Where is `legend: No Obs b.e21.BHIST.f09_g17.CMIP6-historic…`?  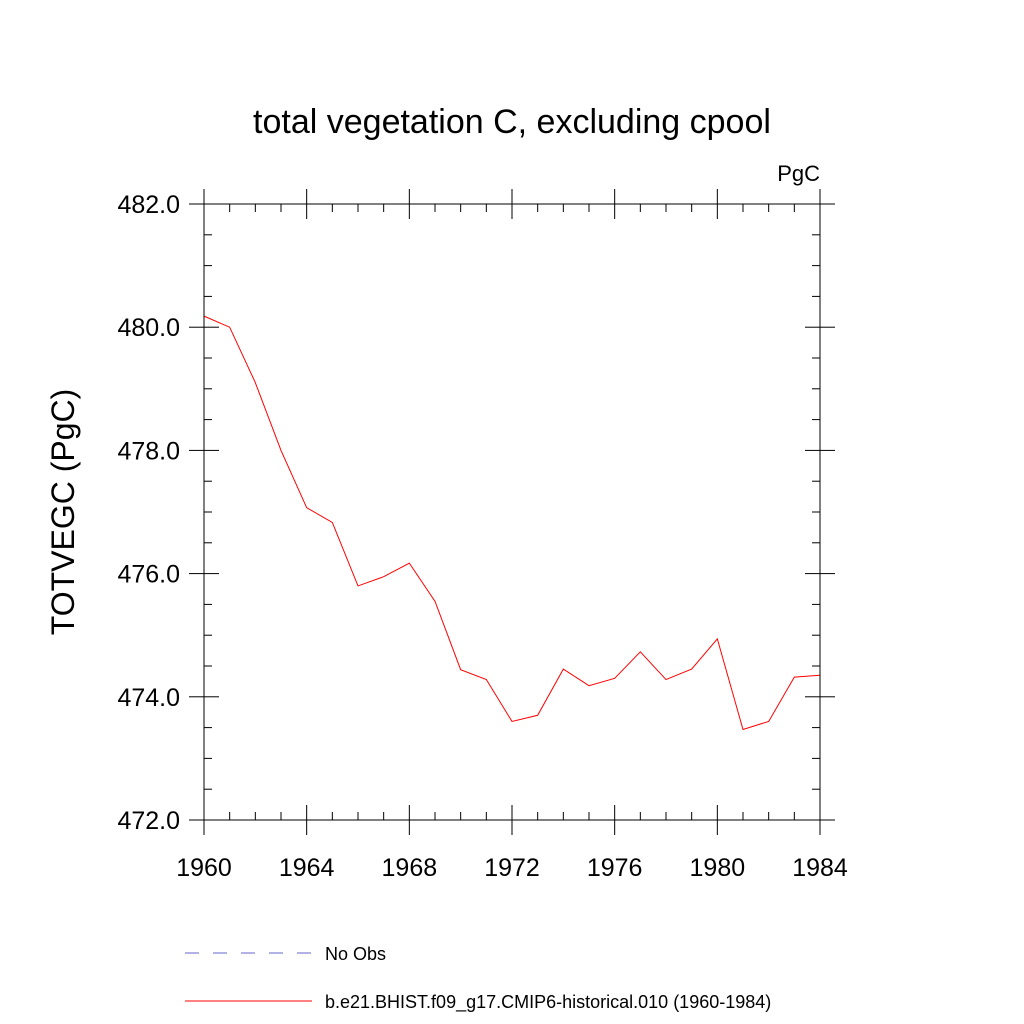
legend: No Obs b.e21.BHIST.f09_g17.CMIP6-historic… is located at coordinates (478, 978).